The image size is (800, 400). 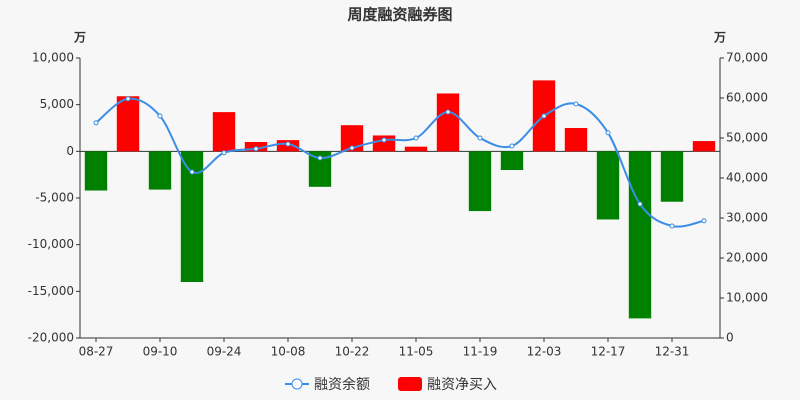 I want to click on x-tick-label: 11-05, so click(x=416, y=352).